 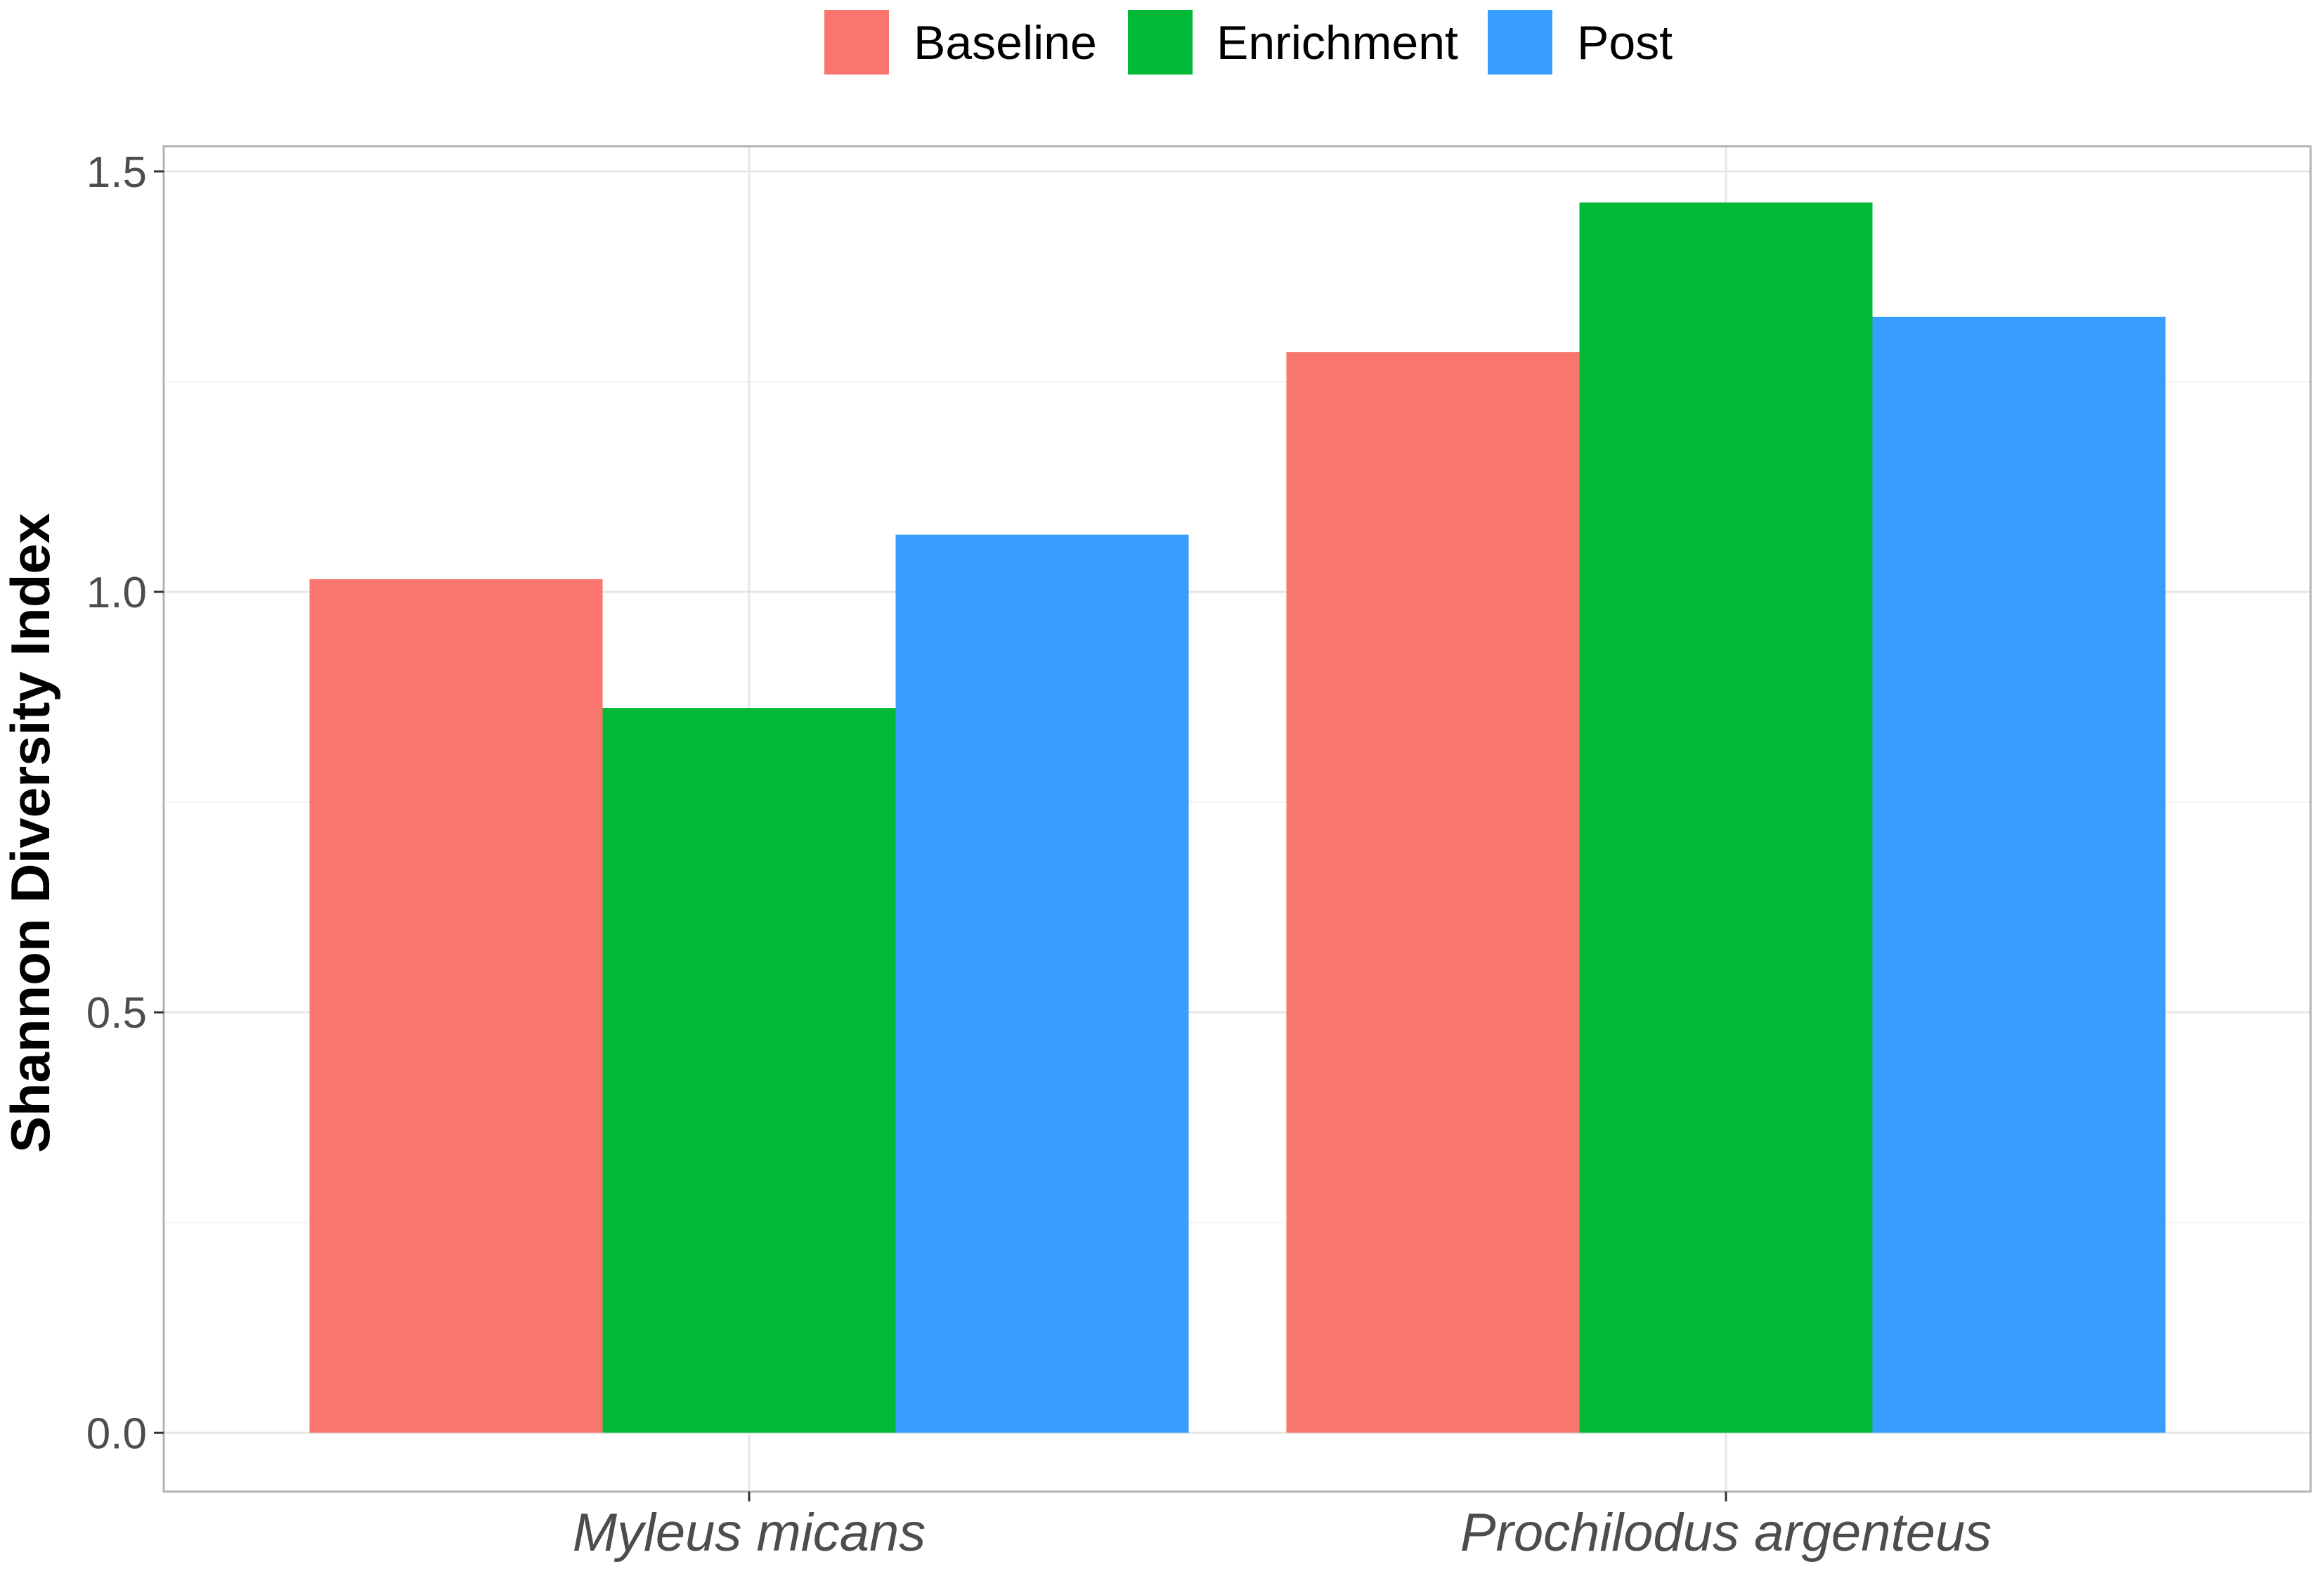 I want to click on y-axis-label: Shannon Diversity Index, so click(x=30, y=833).